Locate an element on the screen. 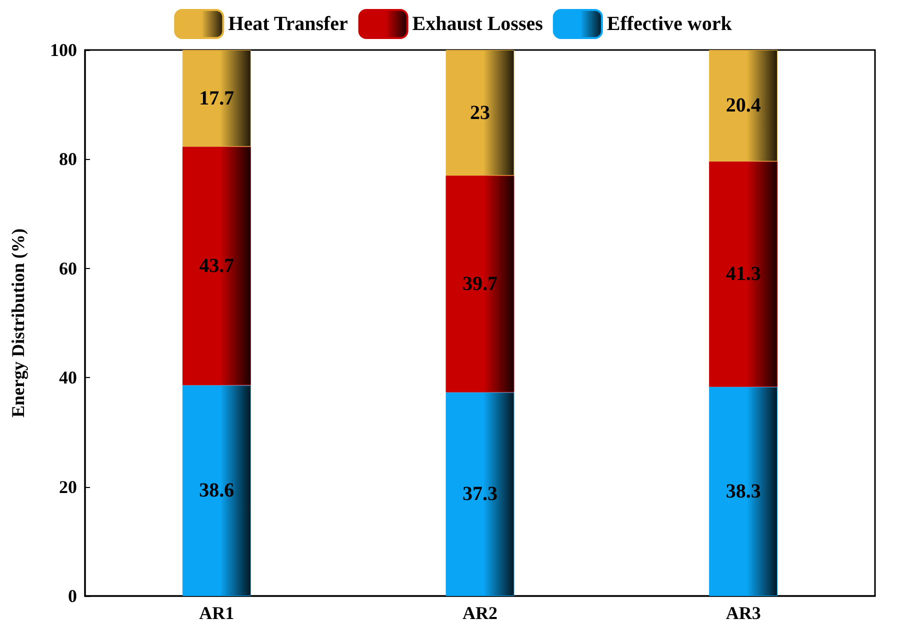 The image size is (906, 627). legend-label: Effective work is located at coordinates (669, 24).